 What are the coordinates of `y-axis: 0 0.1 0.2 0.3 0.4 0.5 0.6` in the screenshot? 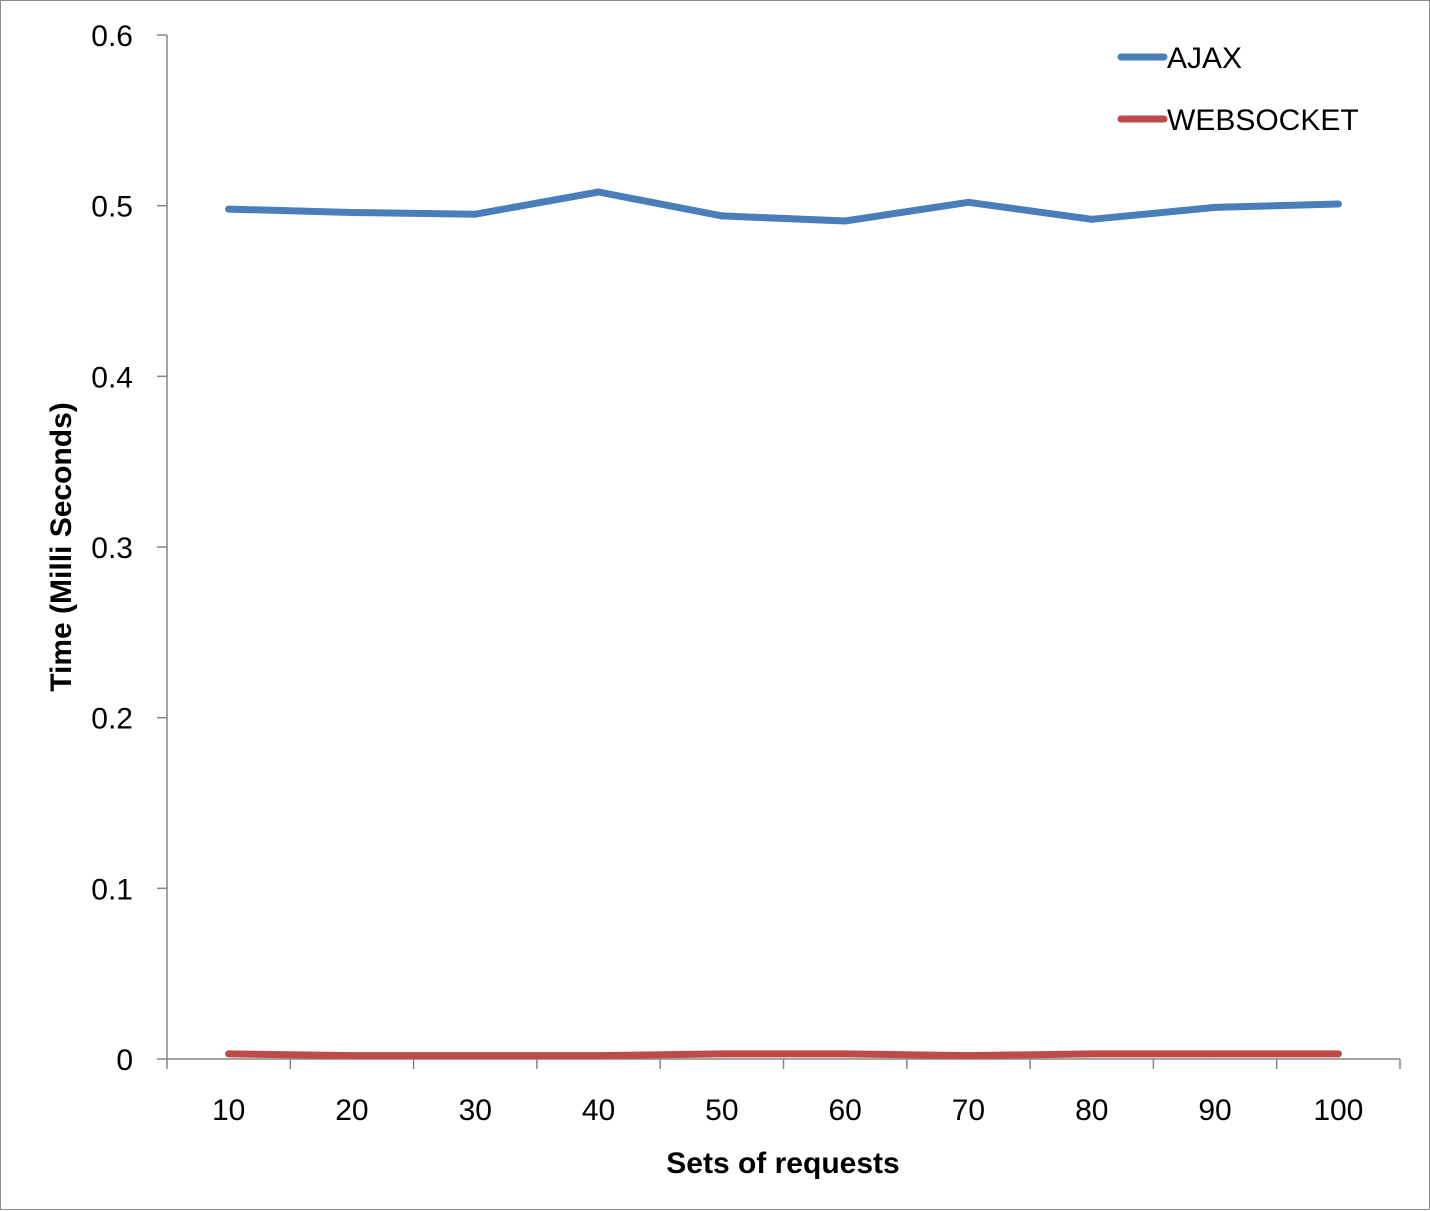 It's located at (129, 548).